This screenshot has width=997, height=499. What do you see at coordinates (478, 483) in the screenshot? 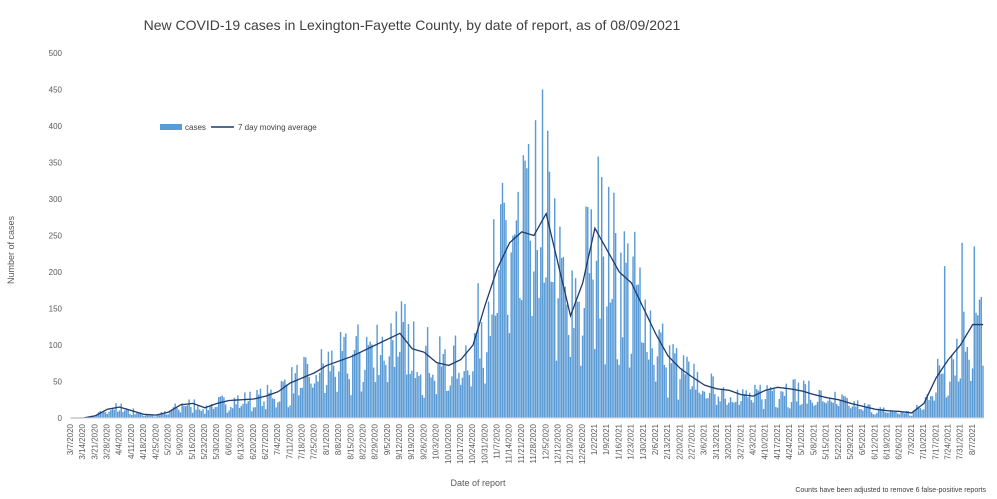
I see `x-axis-title: Date of report` at bounding box center [478, 483].